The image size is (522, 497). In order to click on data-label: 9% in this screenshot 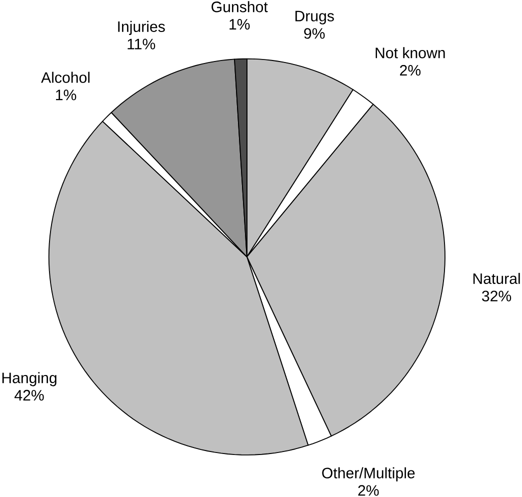, I will do `click(314, 33)`.